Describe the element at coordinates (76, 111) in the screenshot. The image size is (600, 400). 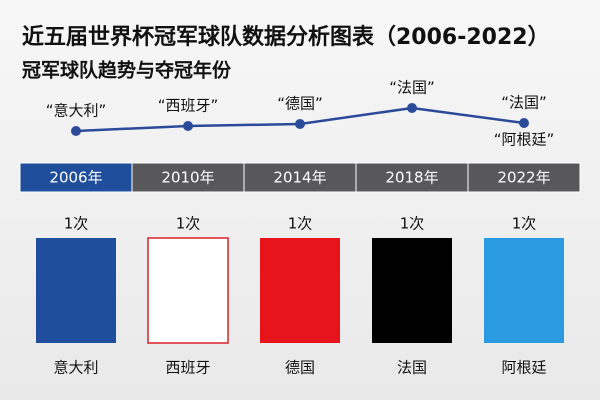
I see `trend-label: “意大利”` at that location.